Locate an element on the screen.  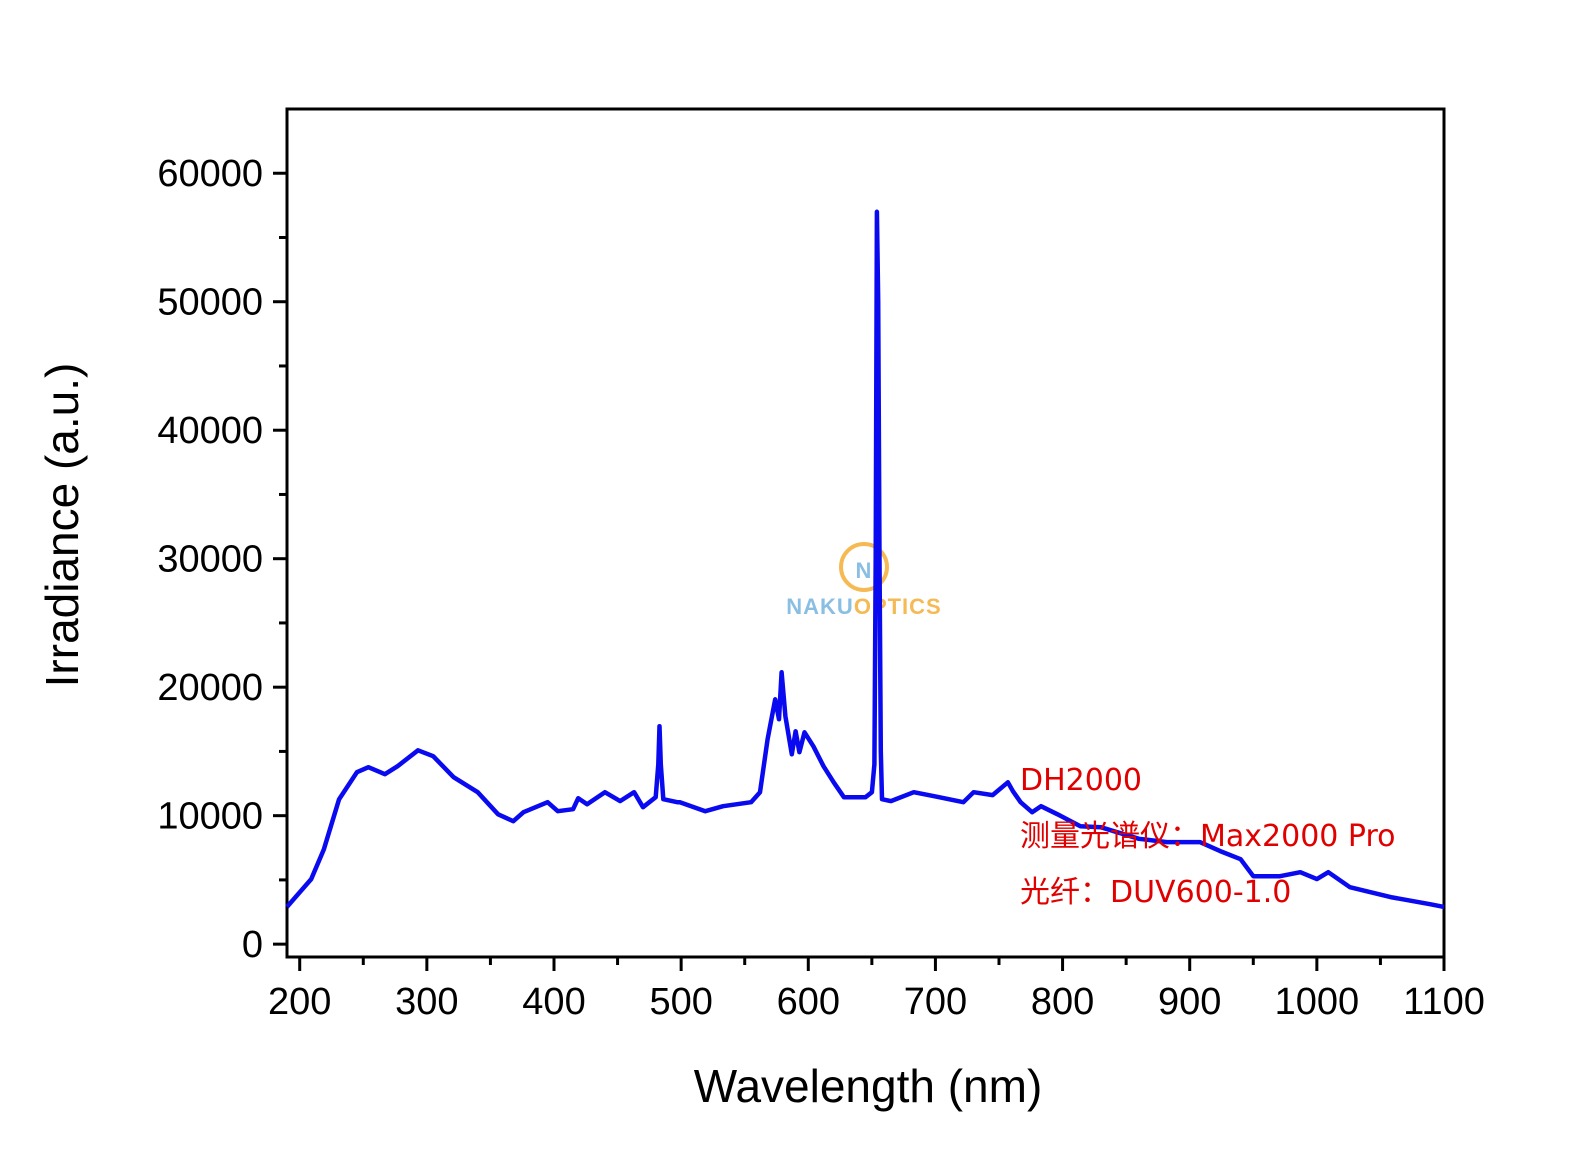
x-tick-label: 600 is located at coordinates (808, 1002).